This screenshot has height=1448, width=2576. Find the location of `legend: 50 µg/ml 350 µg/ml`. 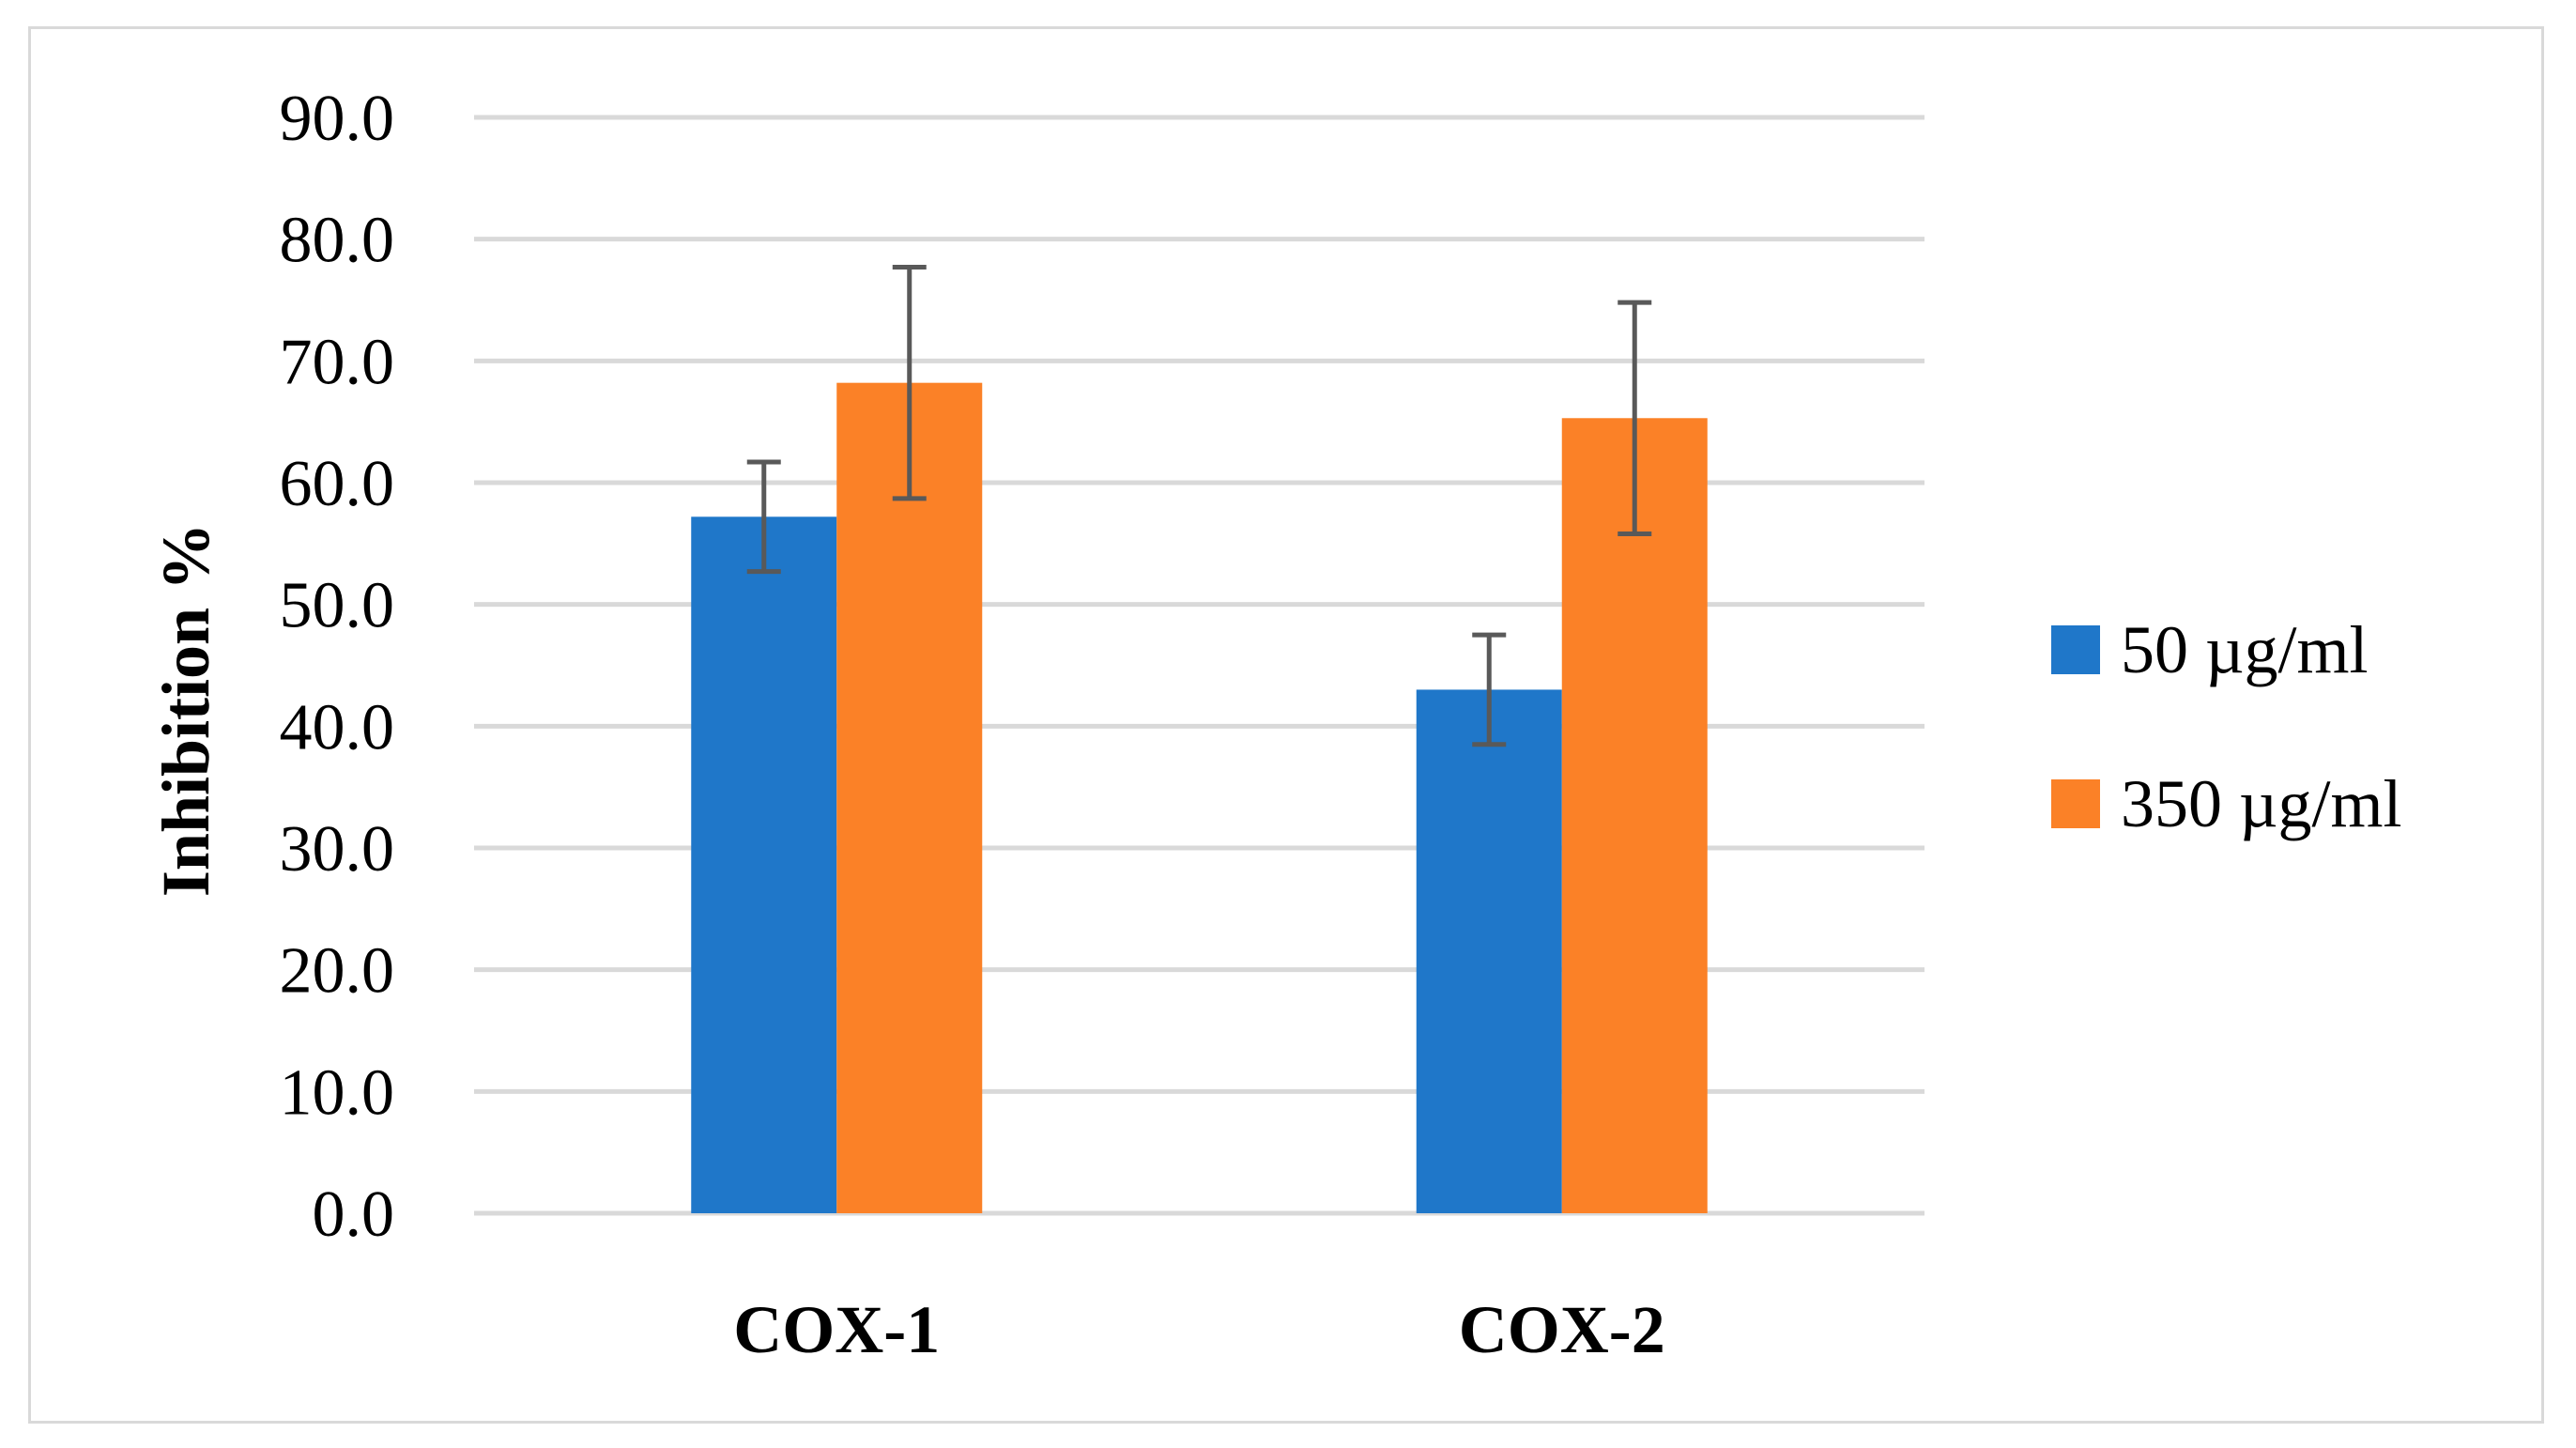

legend: 50 µg/ml 350 µg/ml is located at coordinates (2226, 726).